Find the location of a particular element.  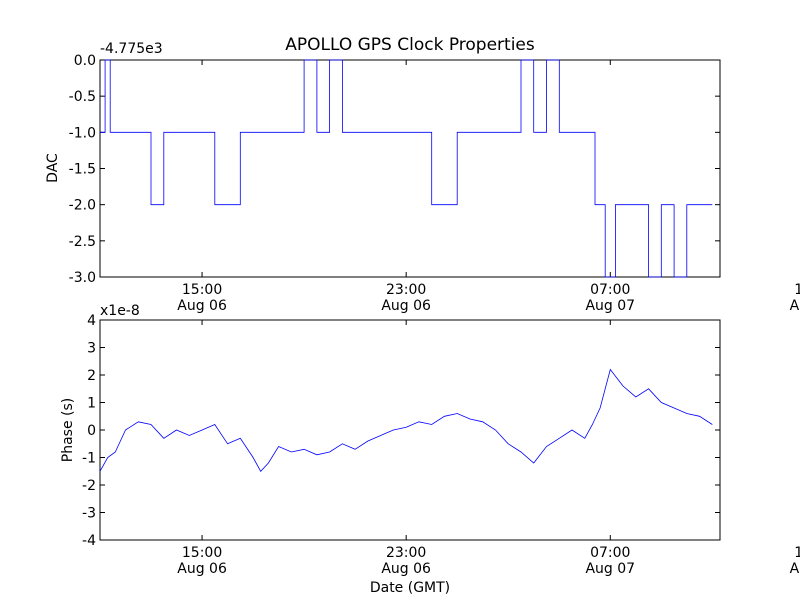

phase-y-tick-label: -1 is located at coordinates (89, 459).